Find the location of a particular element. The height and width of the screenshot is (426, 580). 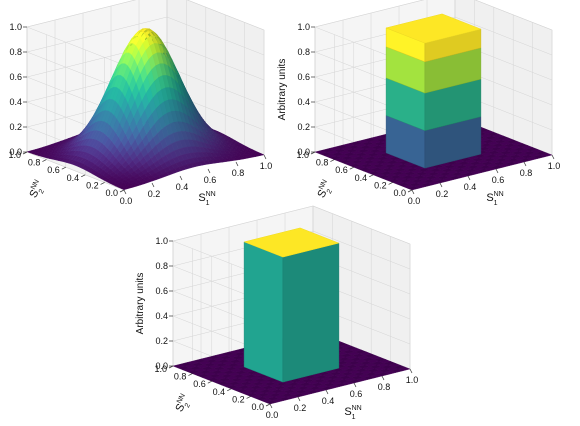

box-front-face is located at coordinates (311, 312).